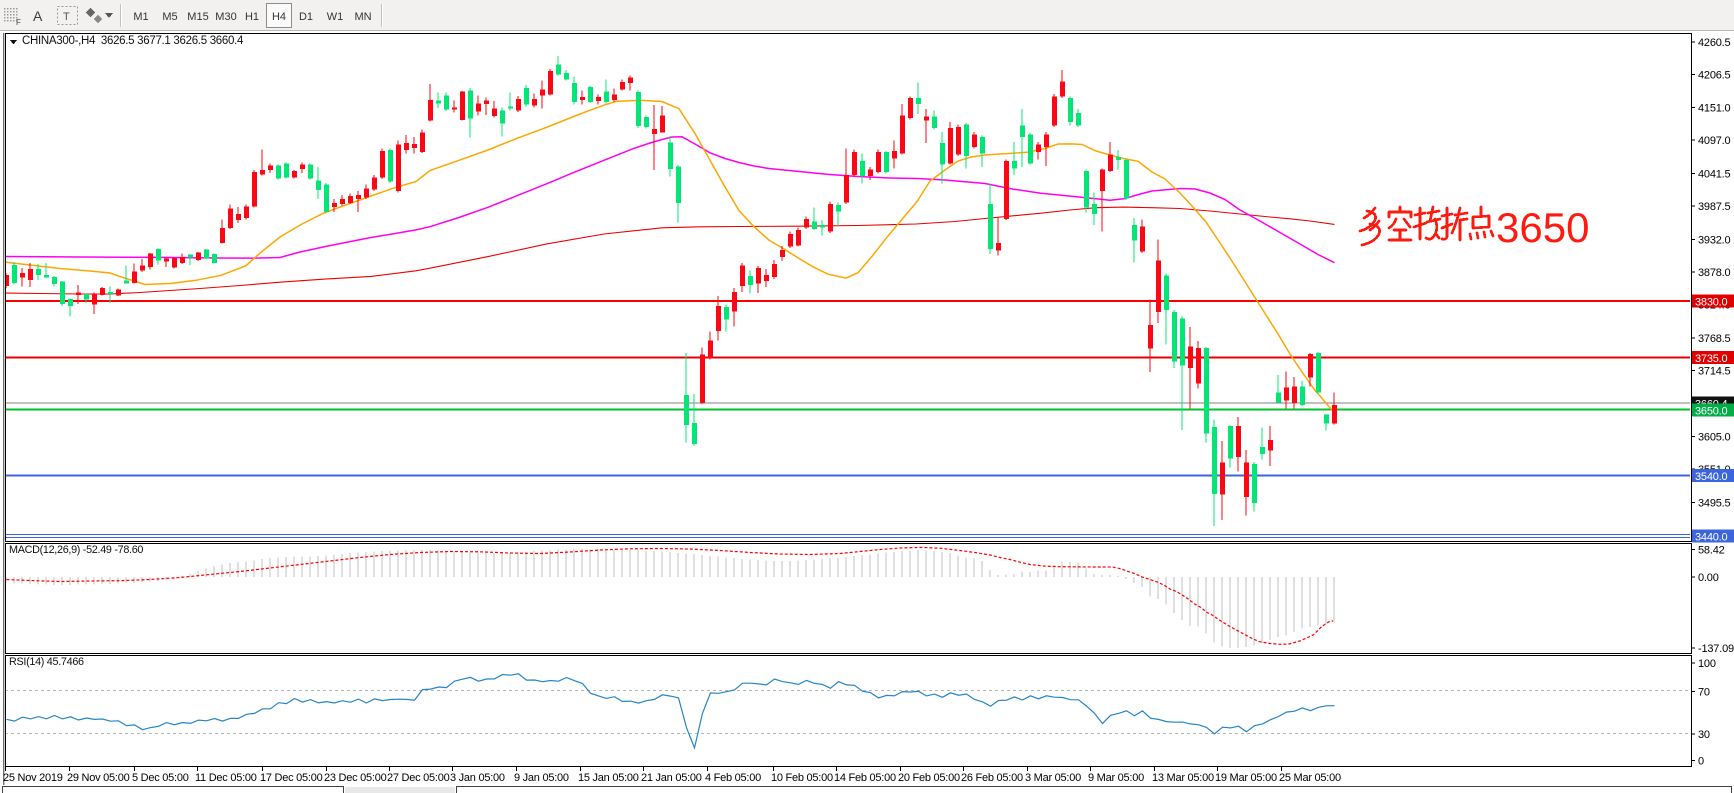 This screenshot has width=1734, height=793. What do you see at coordinates (865, 778) in the screenshot?
I see `svg-text: 14 Feb 05:00` at bounding box center [865, 778].